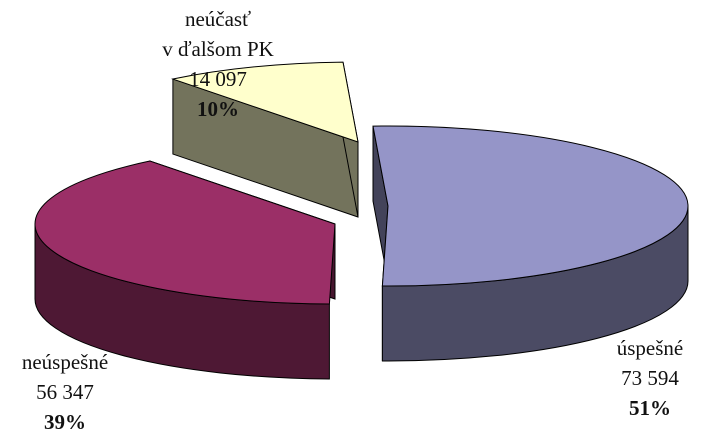 The image size is (704, 446). What do you see at coordinates (218, 49) in the screenshot?
I see `slice-name-line-2: v ďalšom PK` at bounding box center [218, 49].